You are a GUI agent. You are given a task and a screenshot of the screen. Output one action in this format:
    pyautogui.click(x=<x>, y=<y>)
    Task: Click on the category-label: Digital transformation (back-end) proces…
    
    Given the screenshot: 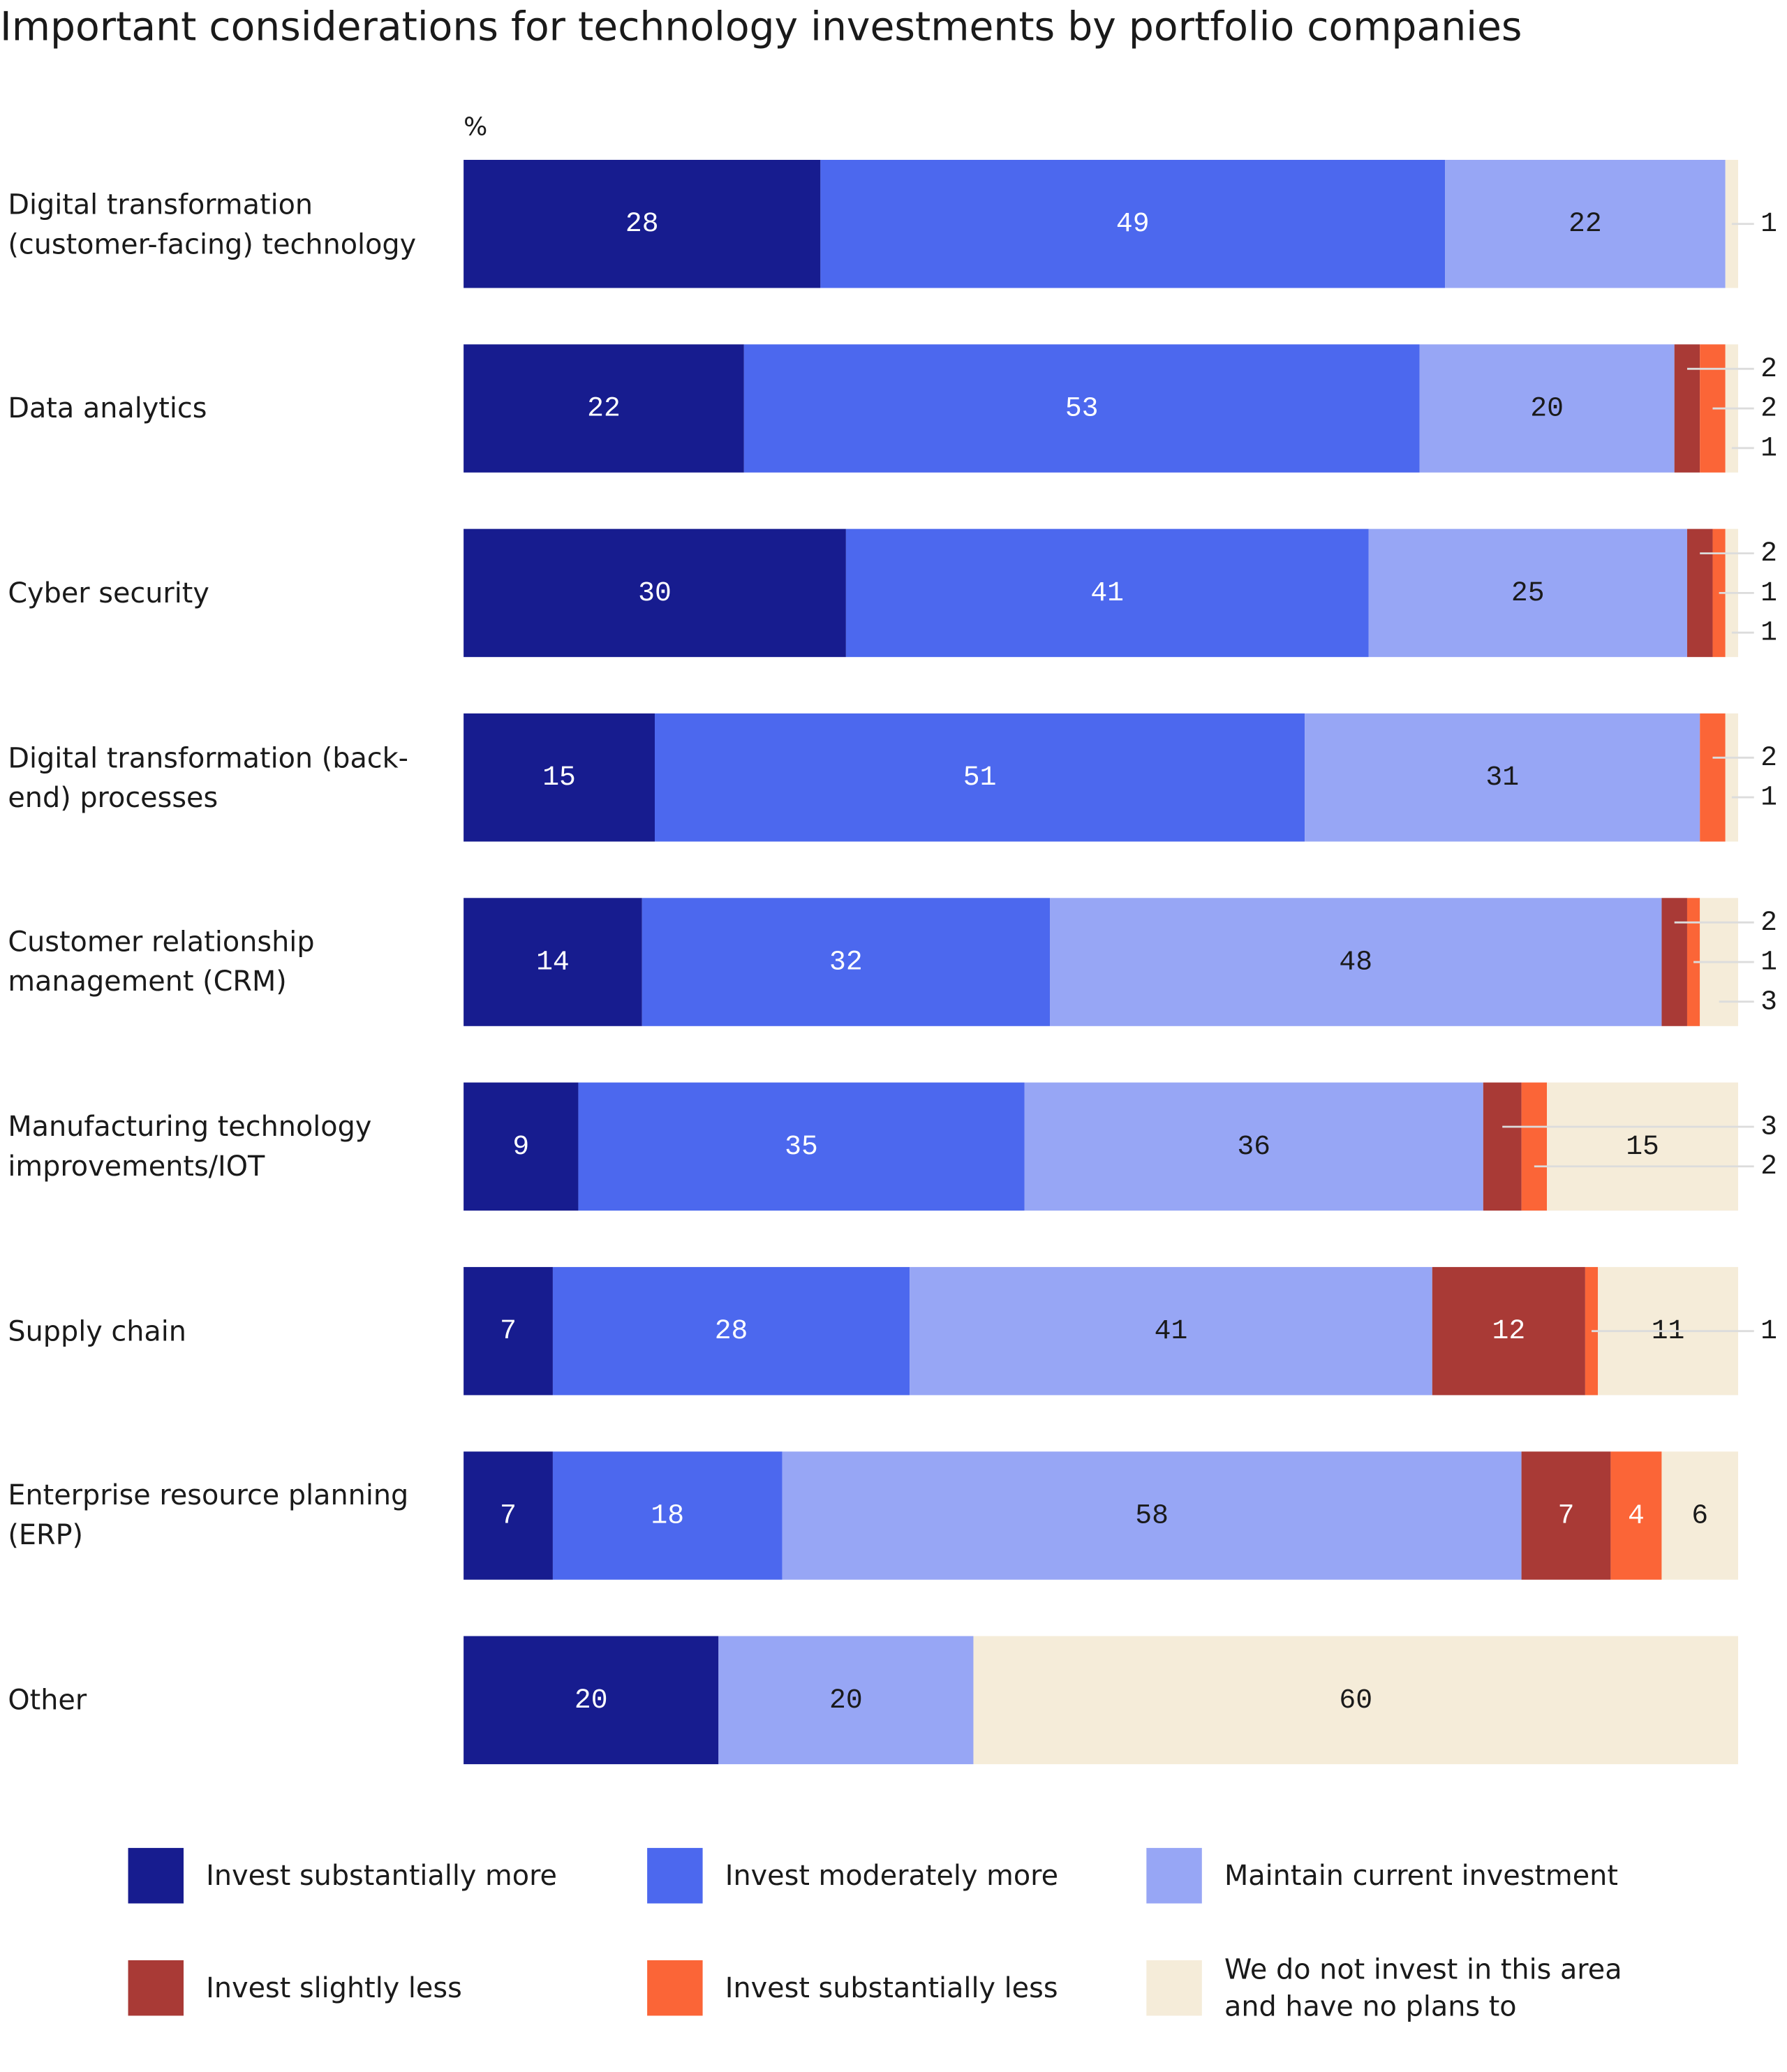 What is the action you would take?
    pyautogui.click(x=208, y=777)
    